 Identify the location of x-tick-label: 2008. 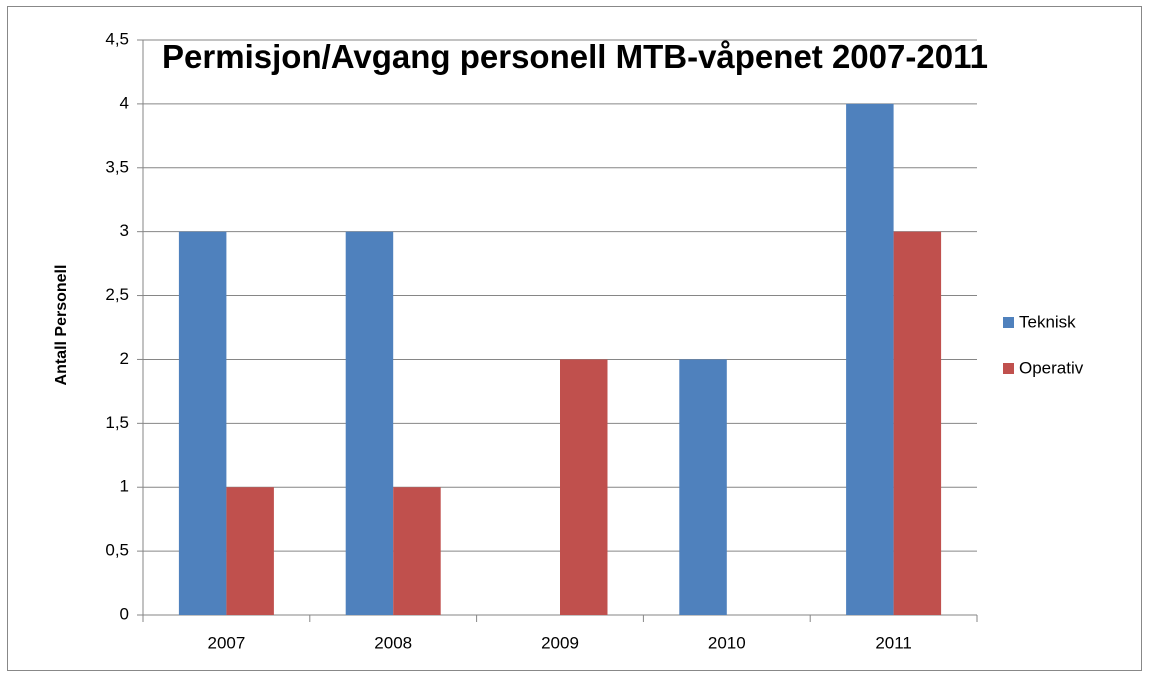
(393, 642).